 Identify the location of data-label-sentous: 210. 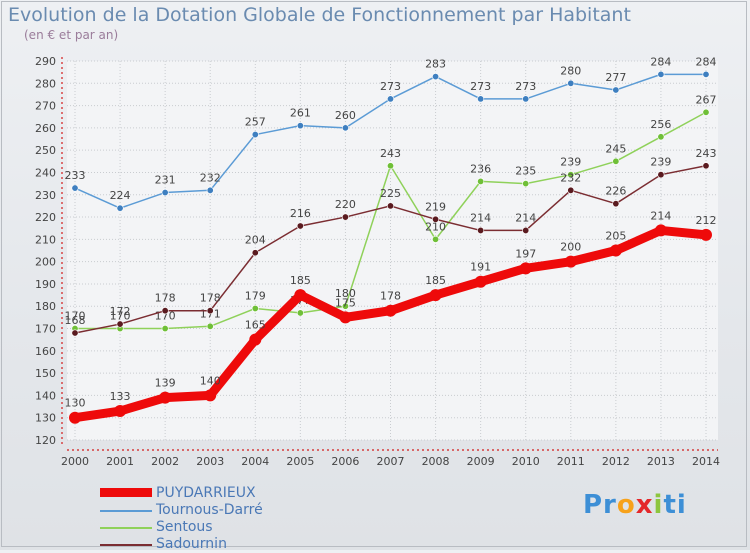
(435, 226).